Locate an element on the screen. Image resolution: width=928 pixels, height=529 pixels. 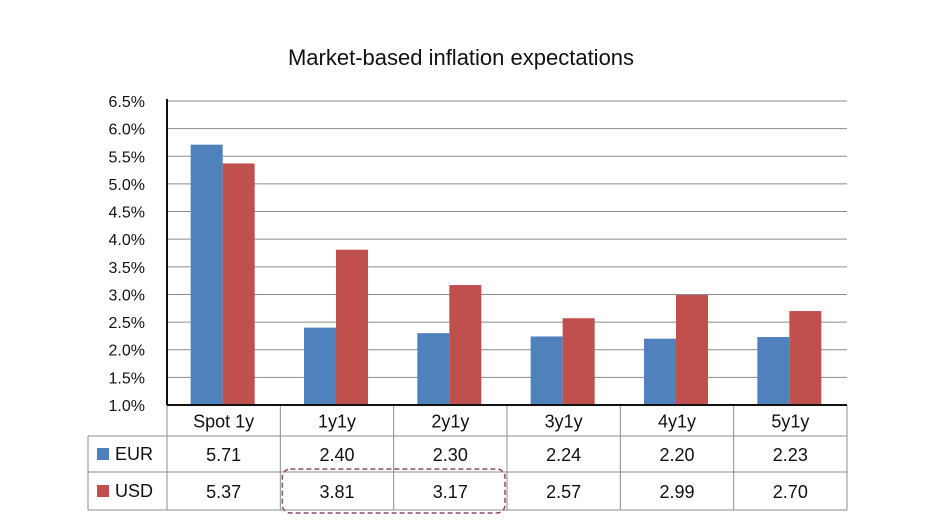
highlight-box is located at coordinates (393, 491).